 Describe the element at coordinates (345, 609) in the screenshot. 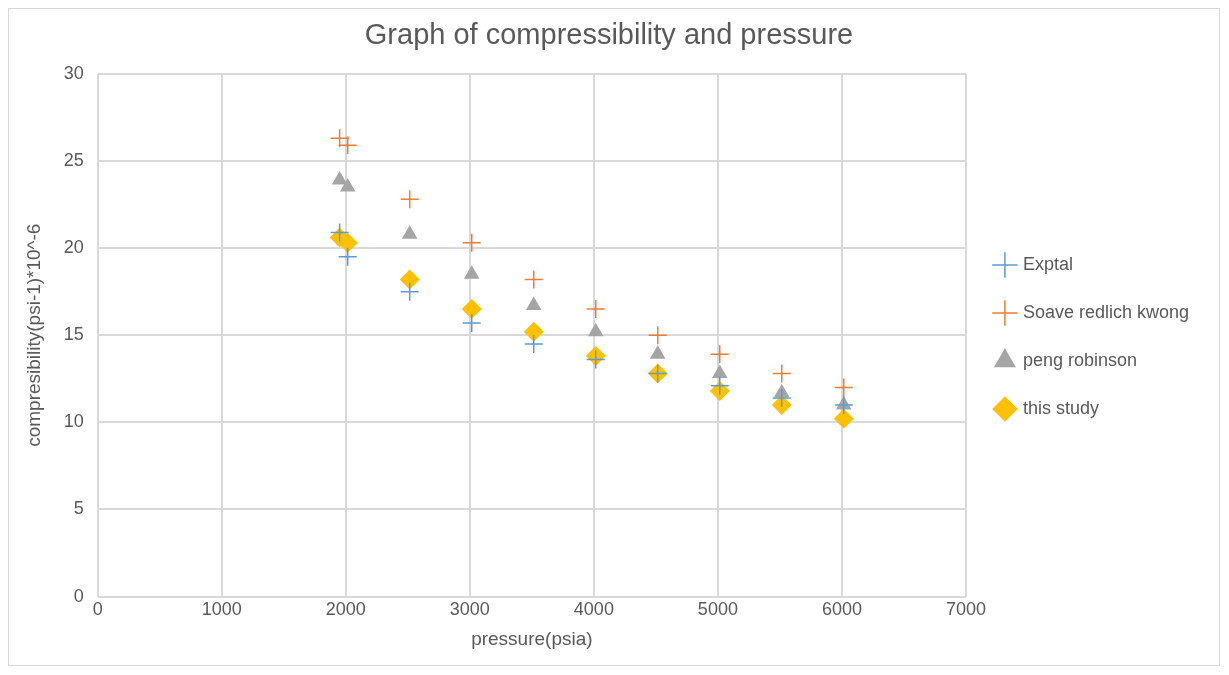

I see `x-tick-label: 2000` at that location.